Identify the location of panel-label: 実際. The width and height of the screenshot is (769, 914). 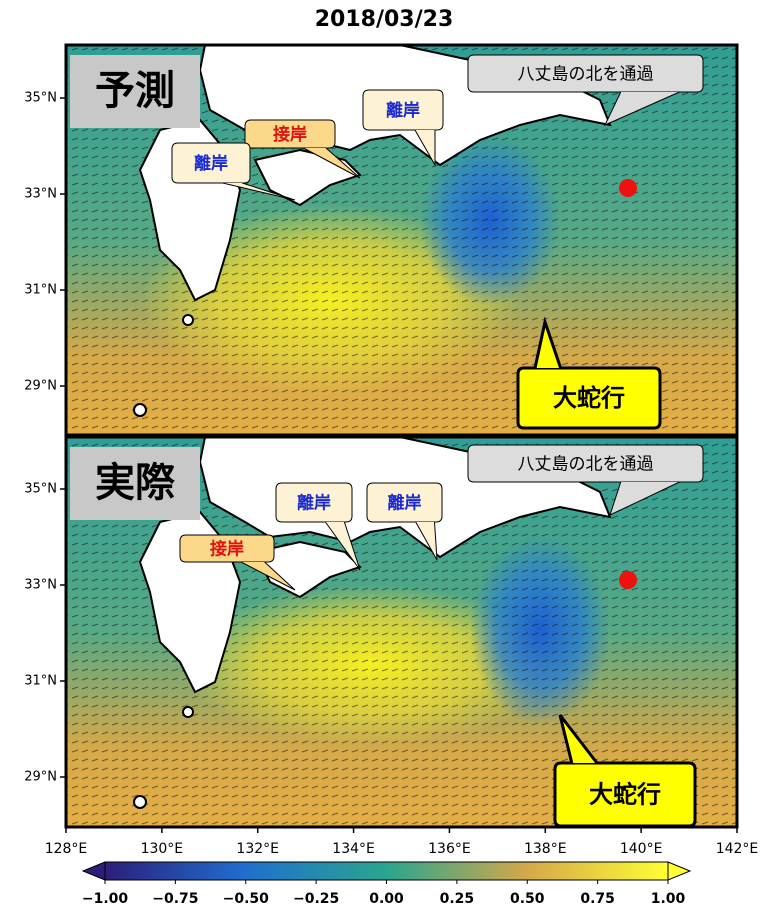
(135, 483).